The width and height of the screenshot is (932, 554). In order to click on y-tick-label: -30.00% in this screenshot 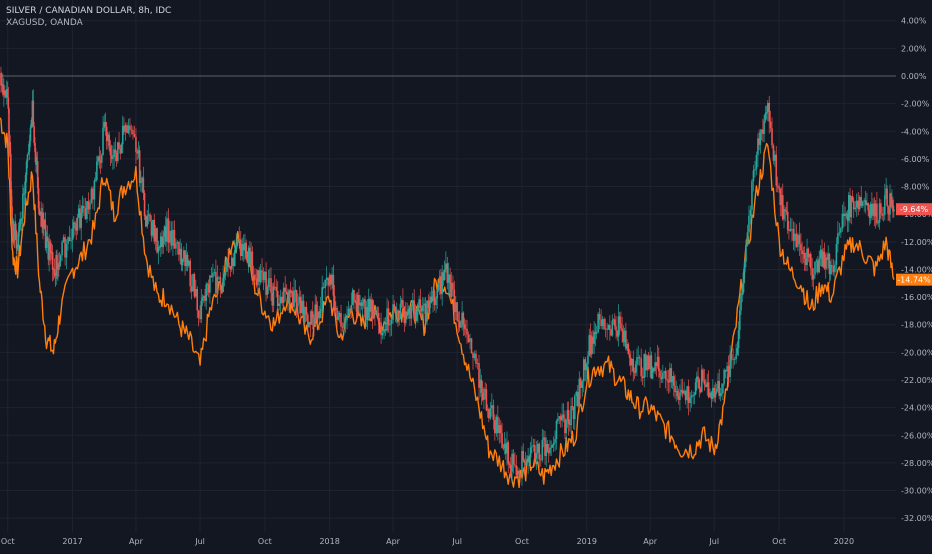, I will do `click(916, 491)`.